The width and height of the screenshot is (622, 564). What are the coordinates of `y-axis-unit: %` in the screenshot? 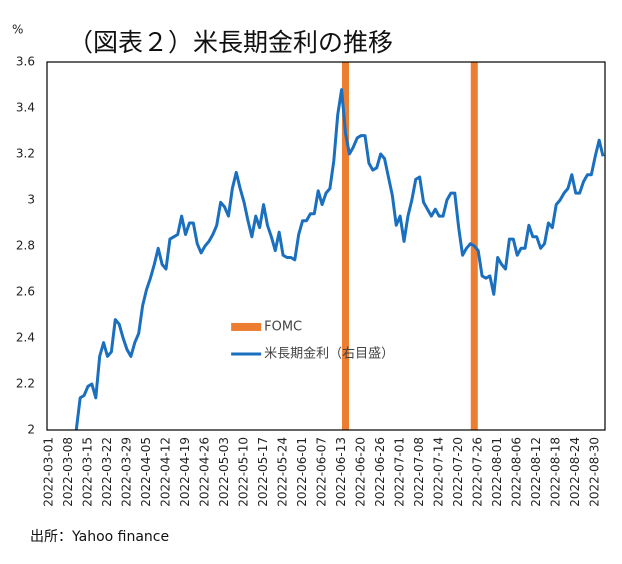 It's located at (17, 30).